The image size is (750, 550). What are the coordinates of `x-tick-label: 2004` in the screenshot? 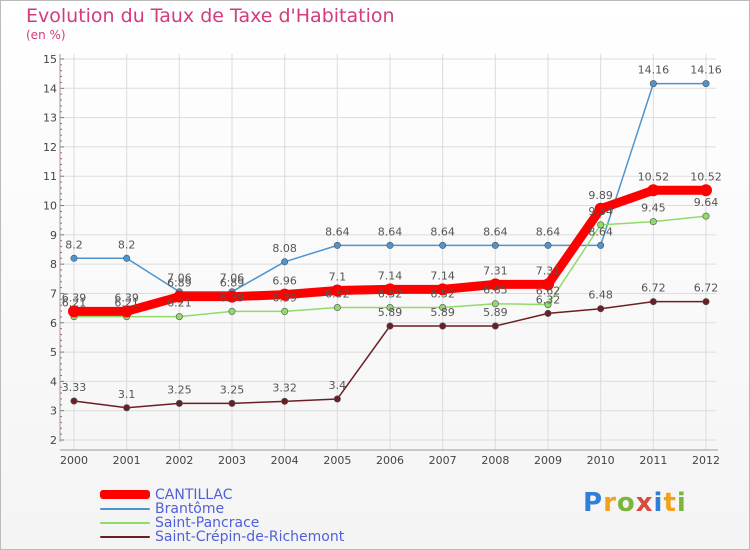 It's located at (285, 460).